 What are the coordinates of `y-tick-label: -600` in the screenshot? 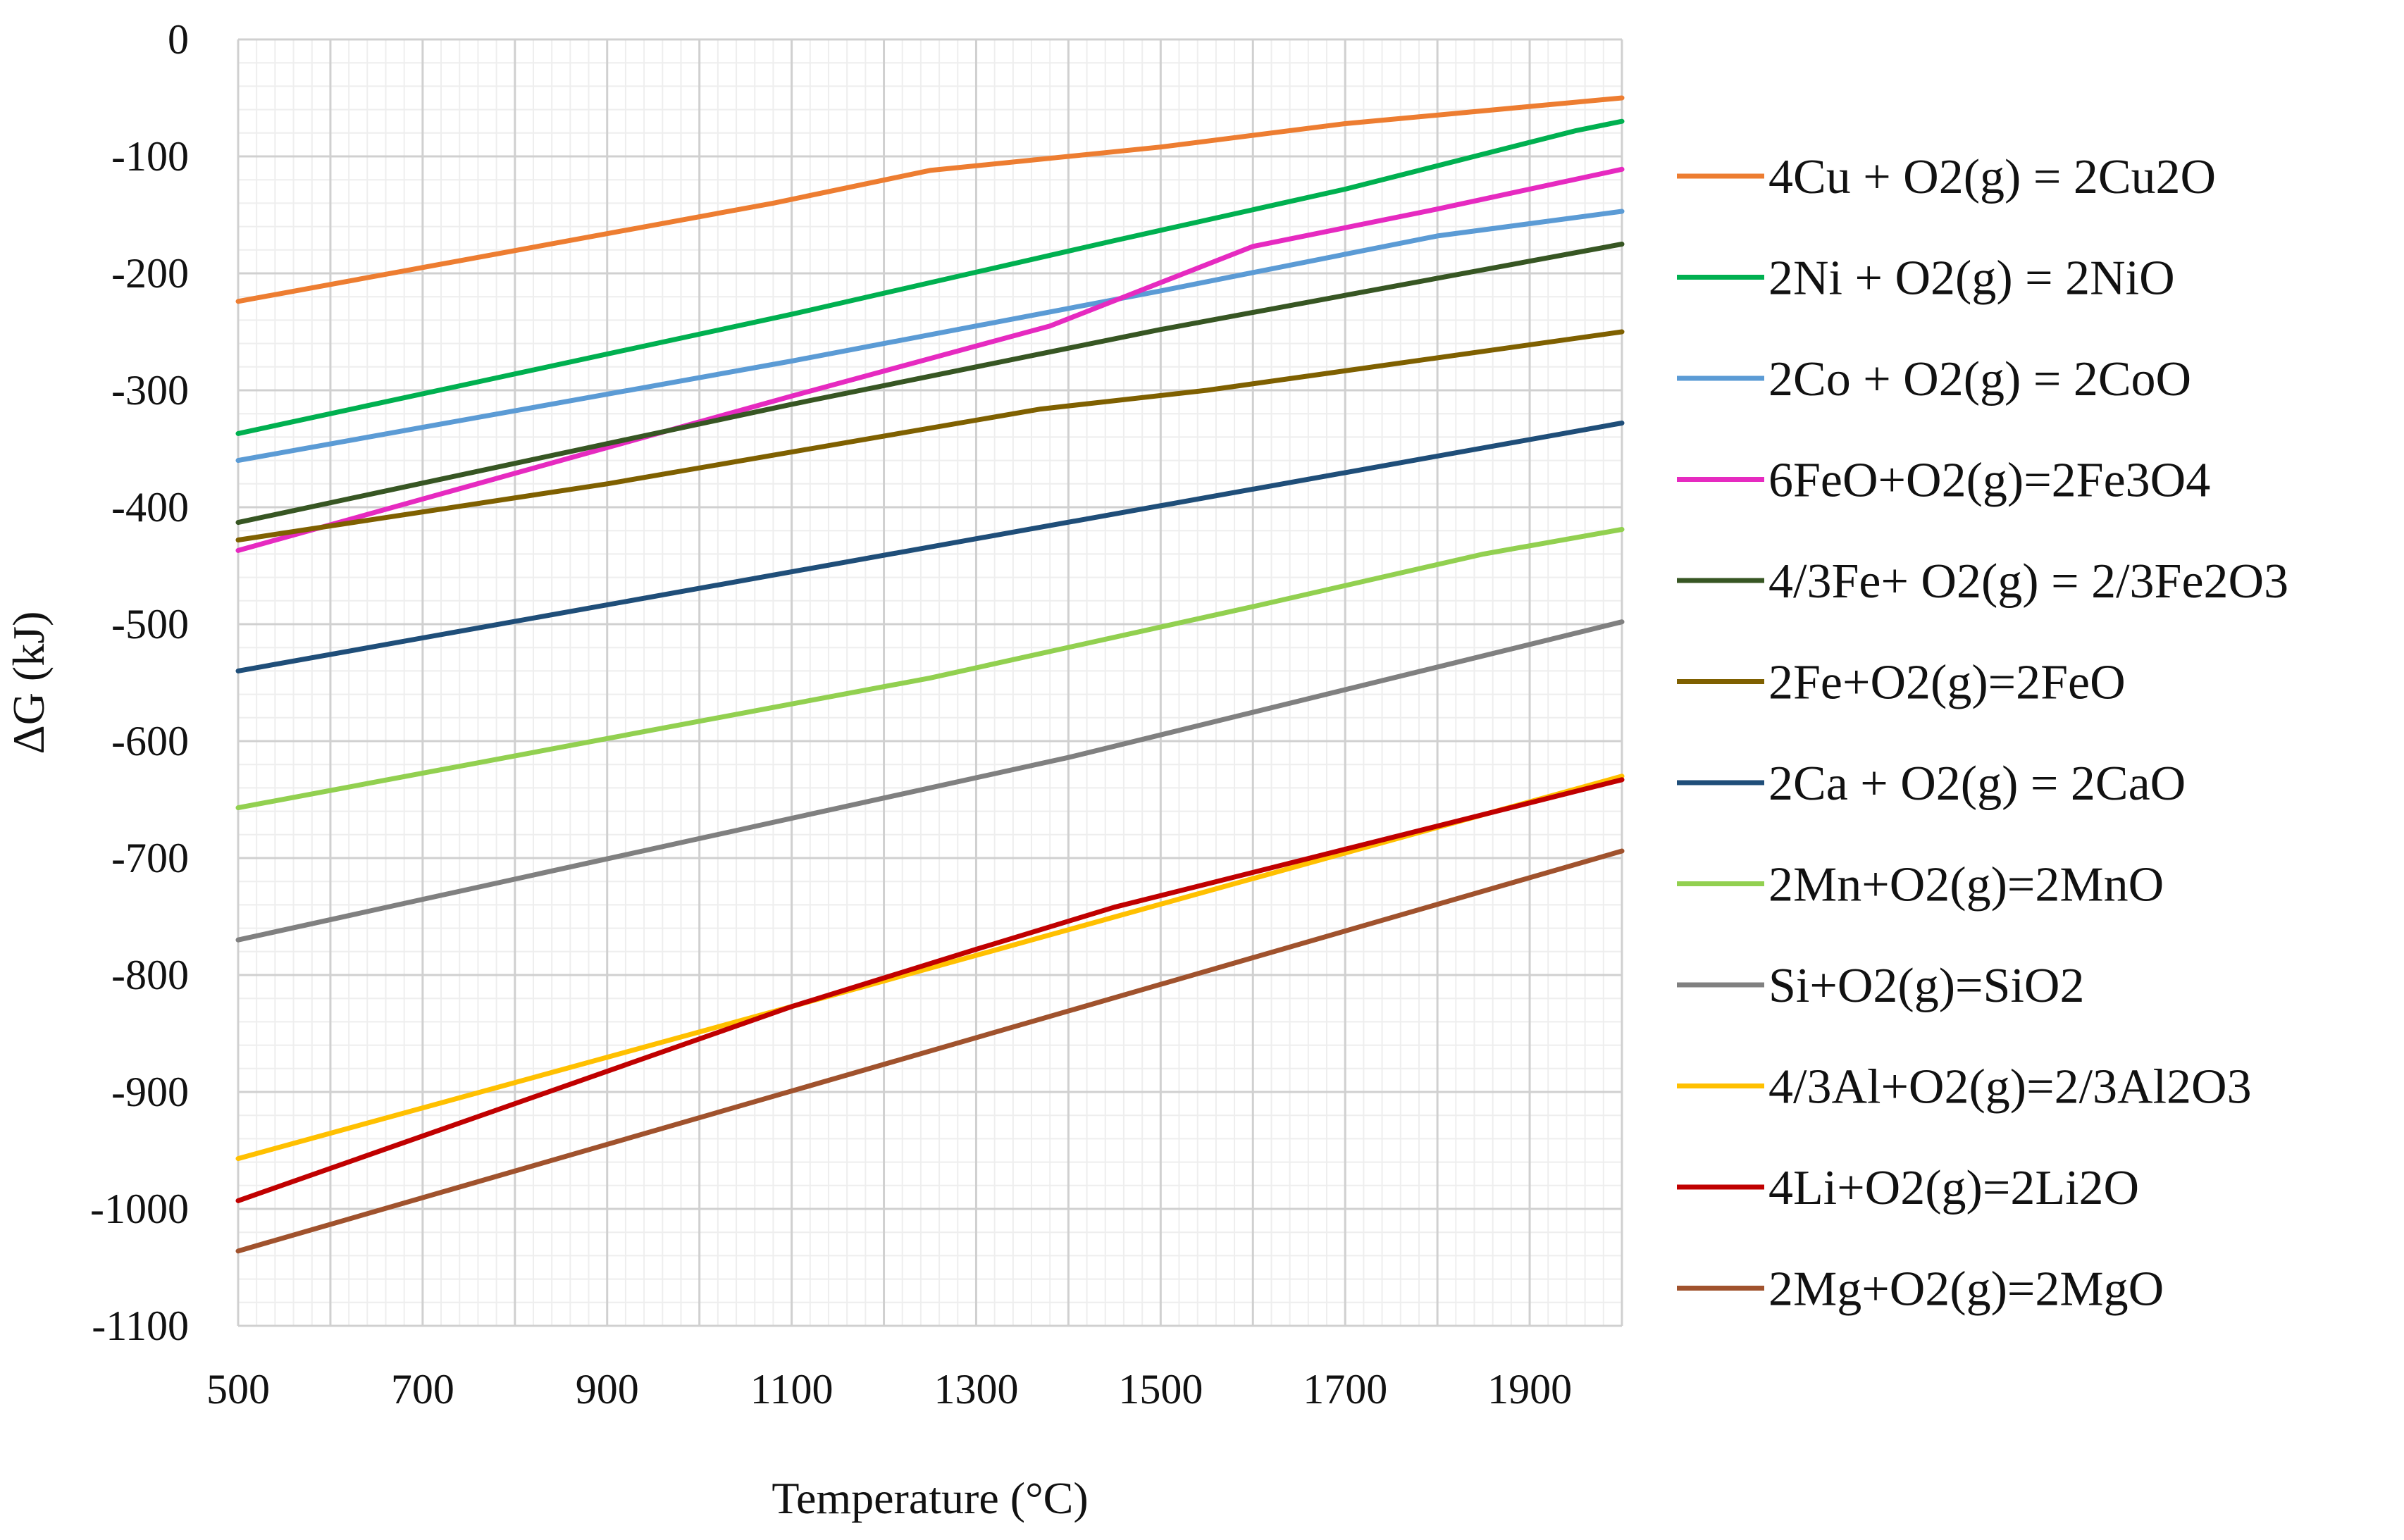 It's located at (150, 741).